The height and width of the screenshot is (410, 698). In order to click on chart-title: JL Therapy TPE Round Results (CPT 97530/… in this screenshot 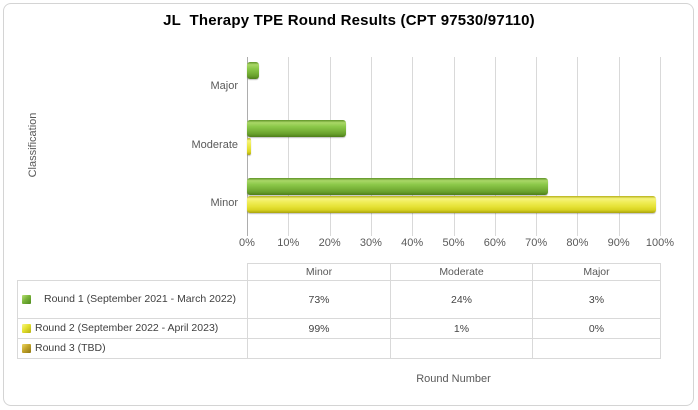, I will do `click(349, 20)`.